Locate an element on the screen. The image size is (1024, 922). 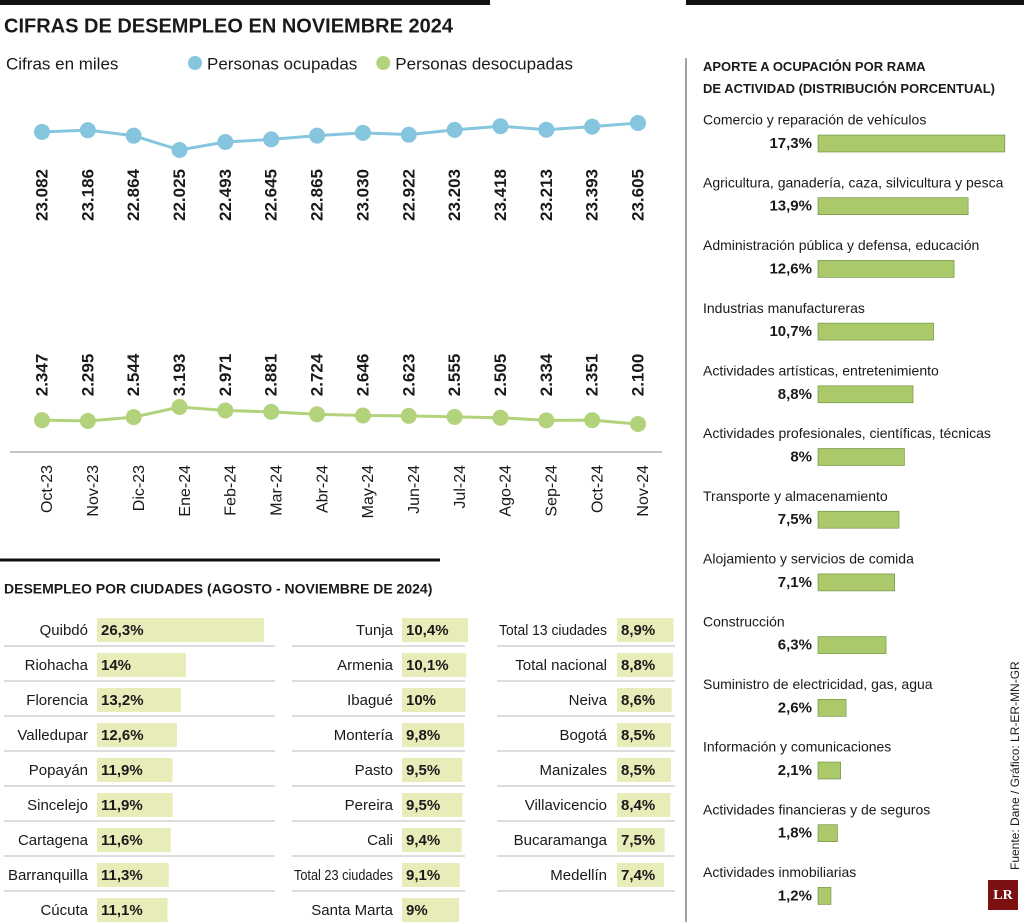
data-label: 13,9% is located at coordinates (790, 206).